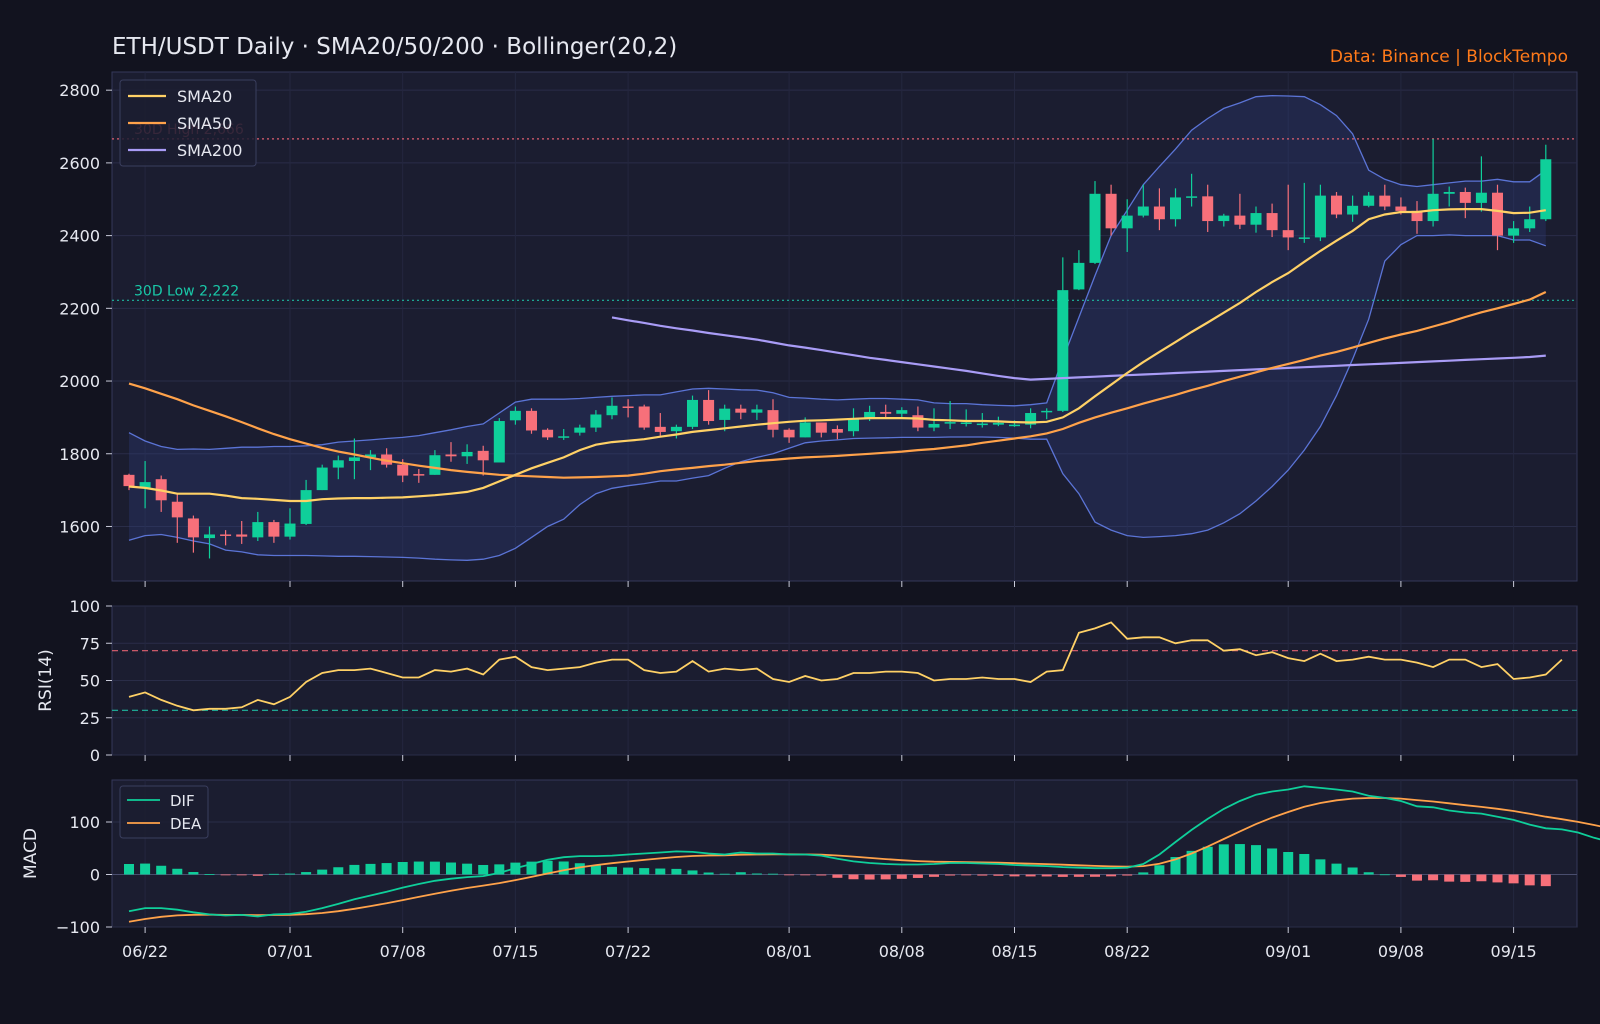 The width and height of the screenshot is (1600, 1024). I want to click on low-30d-label: 30D Low 2,222, so click(186, 291).